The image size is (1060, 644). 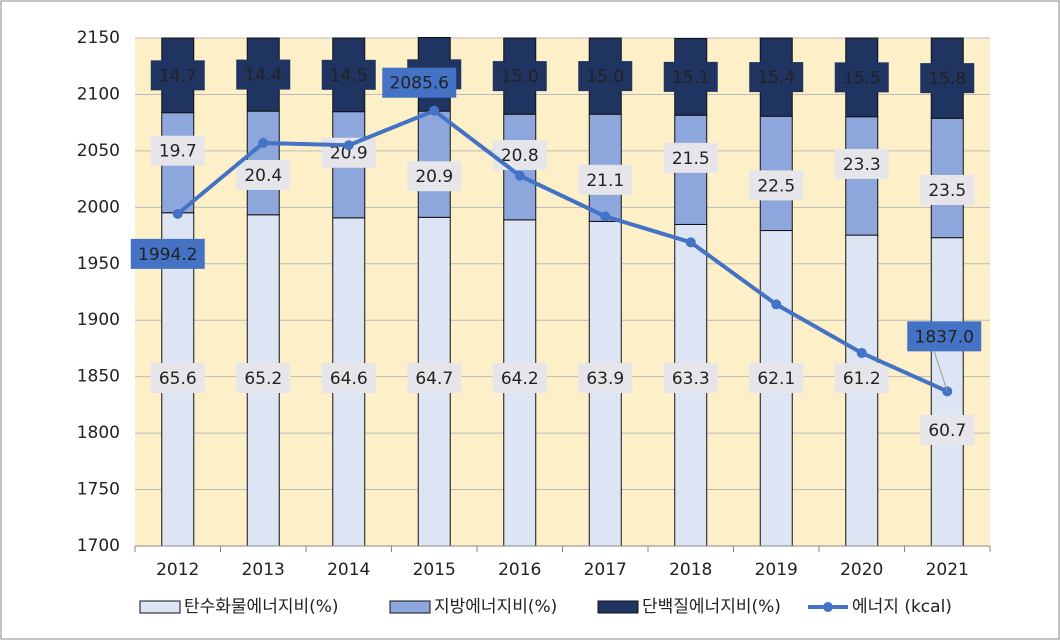 I want to click on y-tick-label: 2150, so click(x=98, y=38).